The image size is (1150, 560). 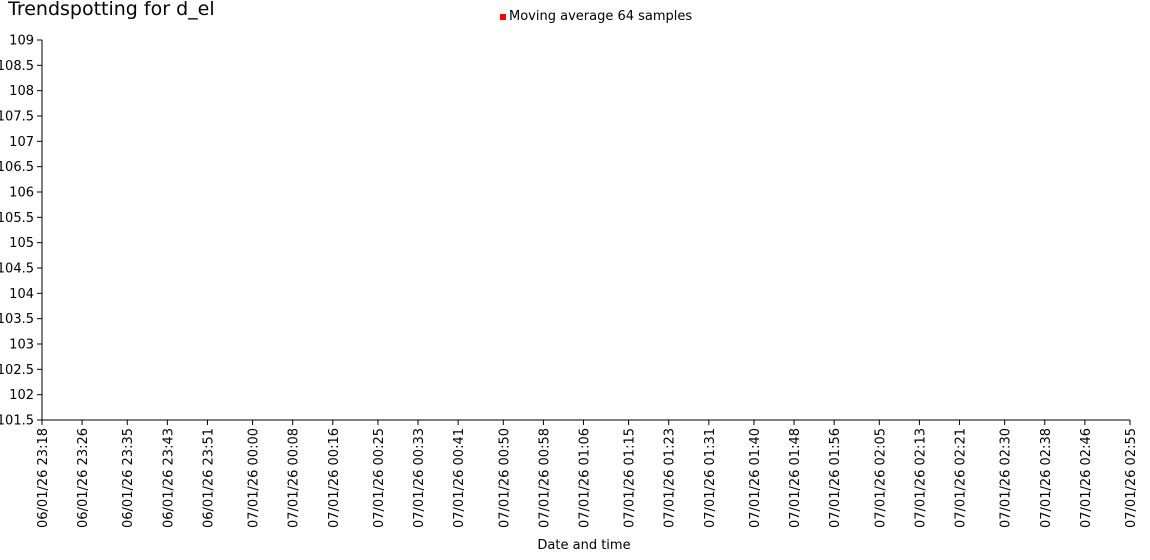 What do you see at coordinates (21, 395) in the screenshot?
I see `y-tick-label: 102` at bounding box center [21, 395].